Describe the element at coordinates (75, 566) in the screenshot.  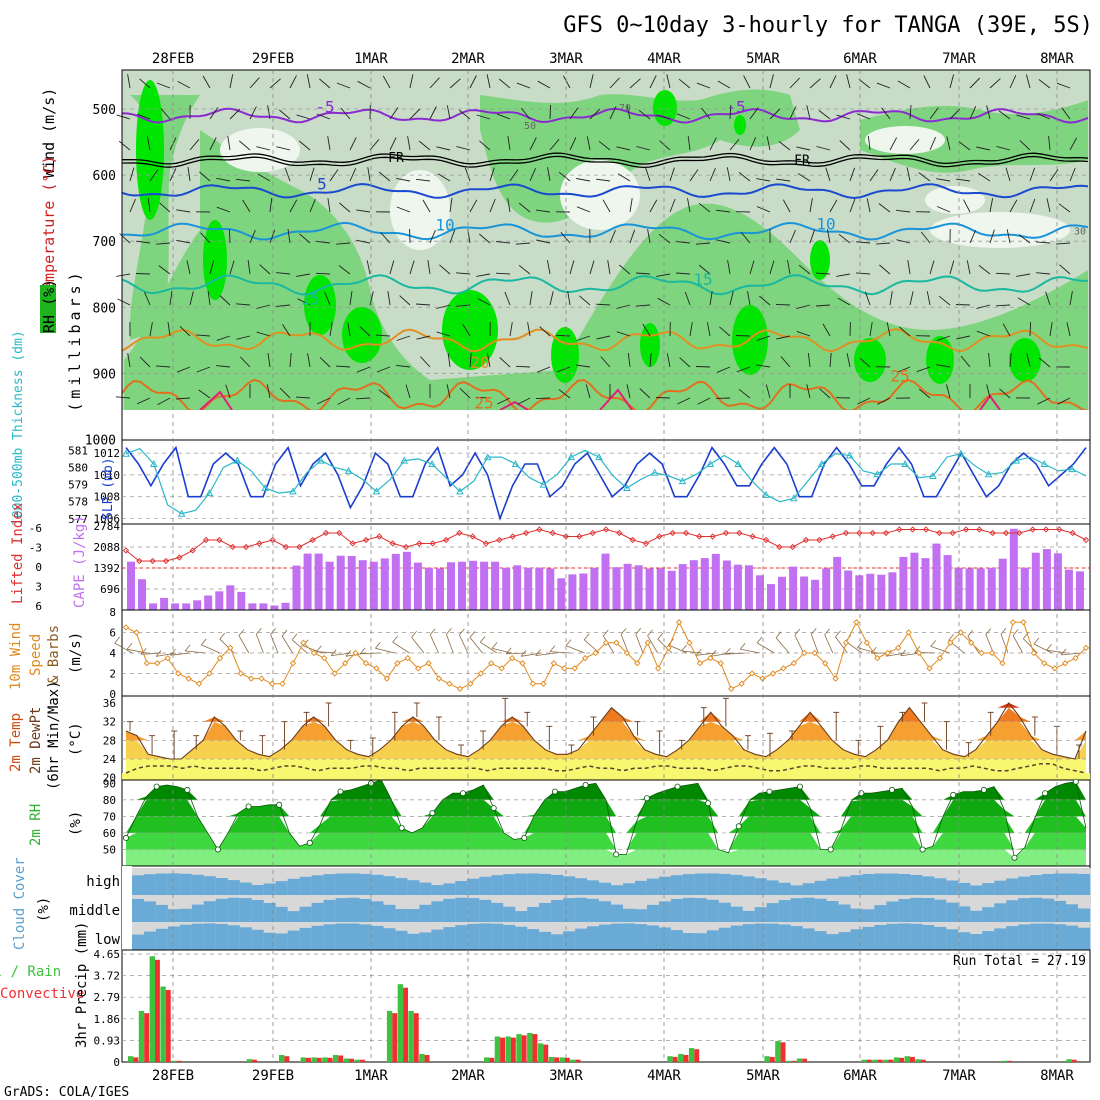
I see `cape-ticks: -6 -3 0 3 6 2784 2088 1392 696` at that location.